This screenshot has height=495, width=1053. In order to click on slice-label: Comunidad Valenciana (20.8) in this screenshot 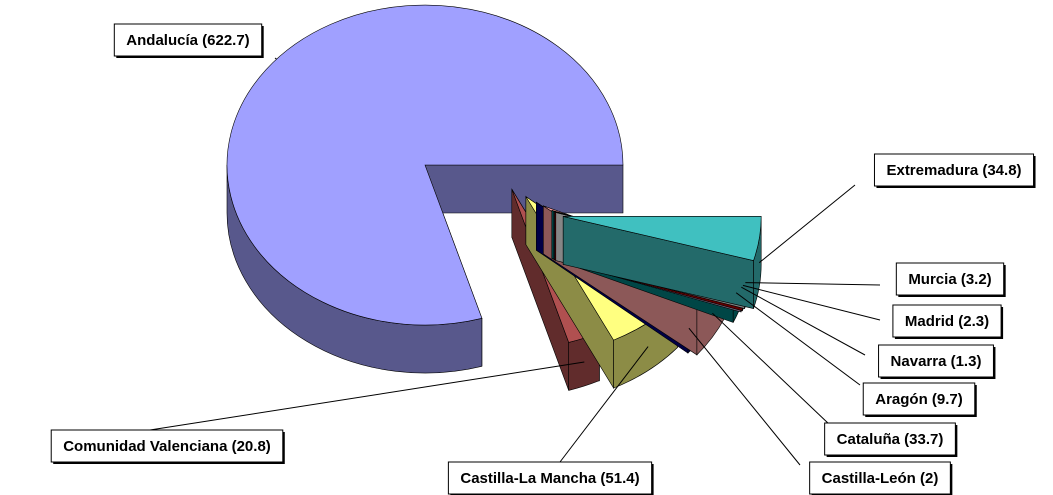, I will do `click(167, 446)`.